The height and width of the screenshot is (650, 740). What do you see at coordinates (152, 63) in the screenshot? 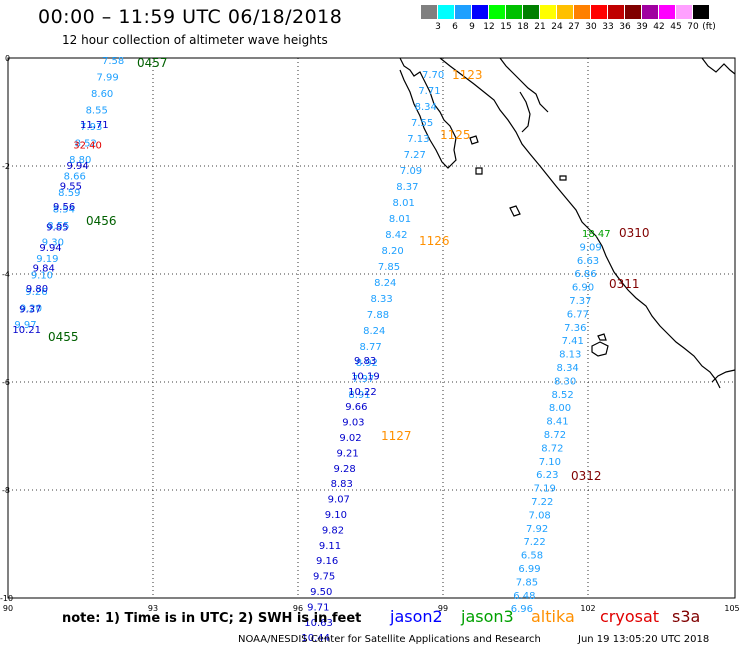
I see `pass-time-label: 0457` at bounding box center [152, 63].